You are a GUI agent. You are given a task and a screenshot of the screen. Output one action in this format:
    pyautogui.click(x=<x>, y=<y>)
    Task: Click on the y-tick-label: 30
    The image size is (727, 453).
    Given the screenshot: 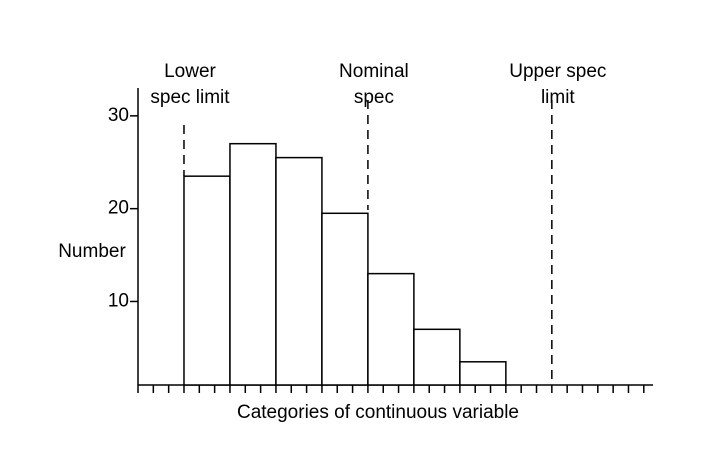 What is the action you would take?
    pyautogui.click(x=118, y=115)
    